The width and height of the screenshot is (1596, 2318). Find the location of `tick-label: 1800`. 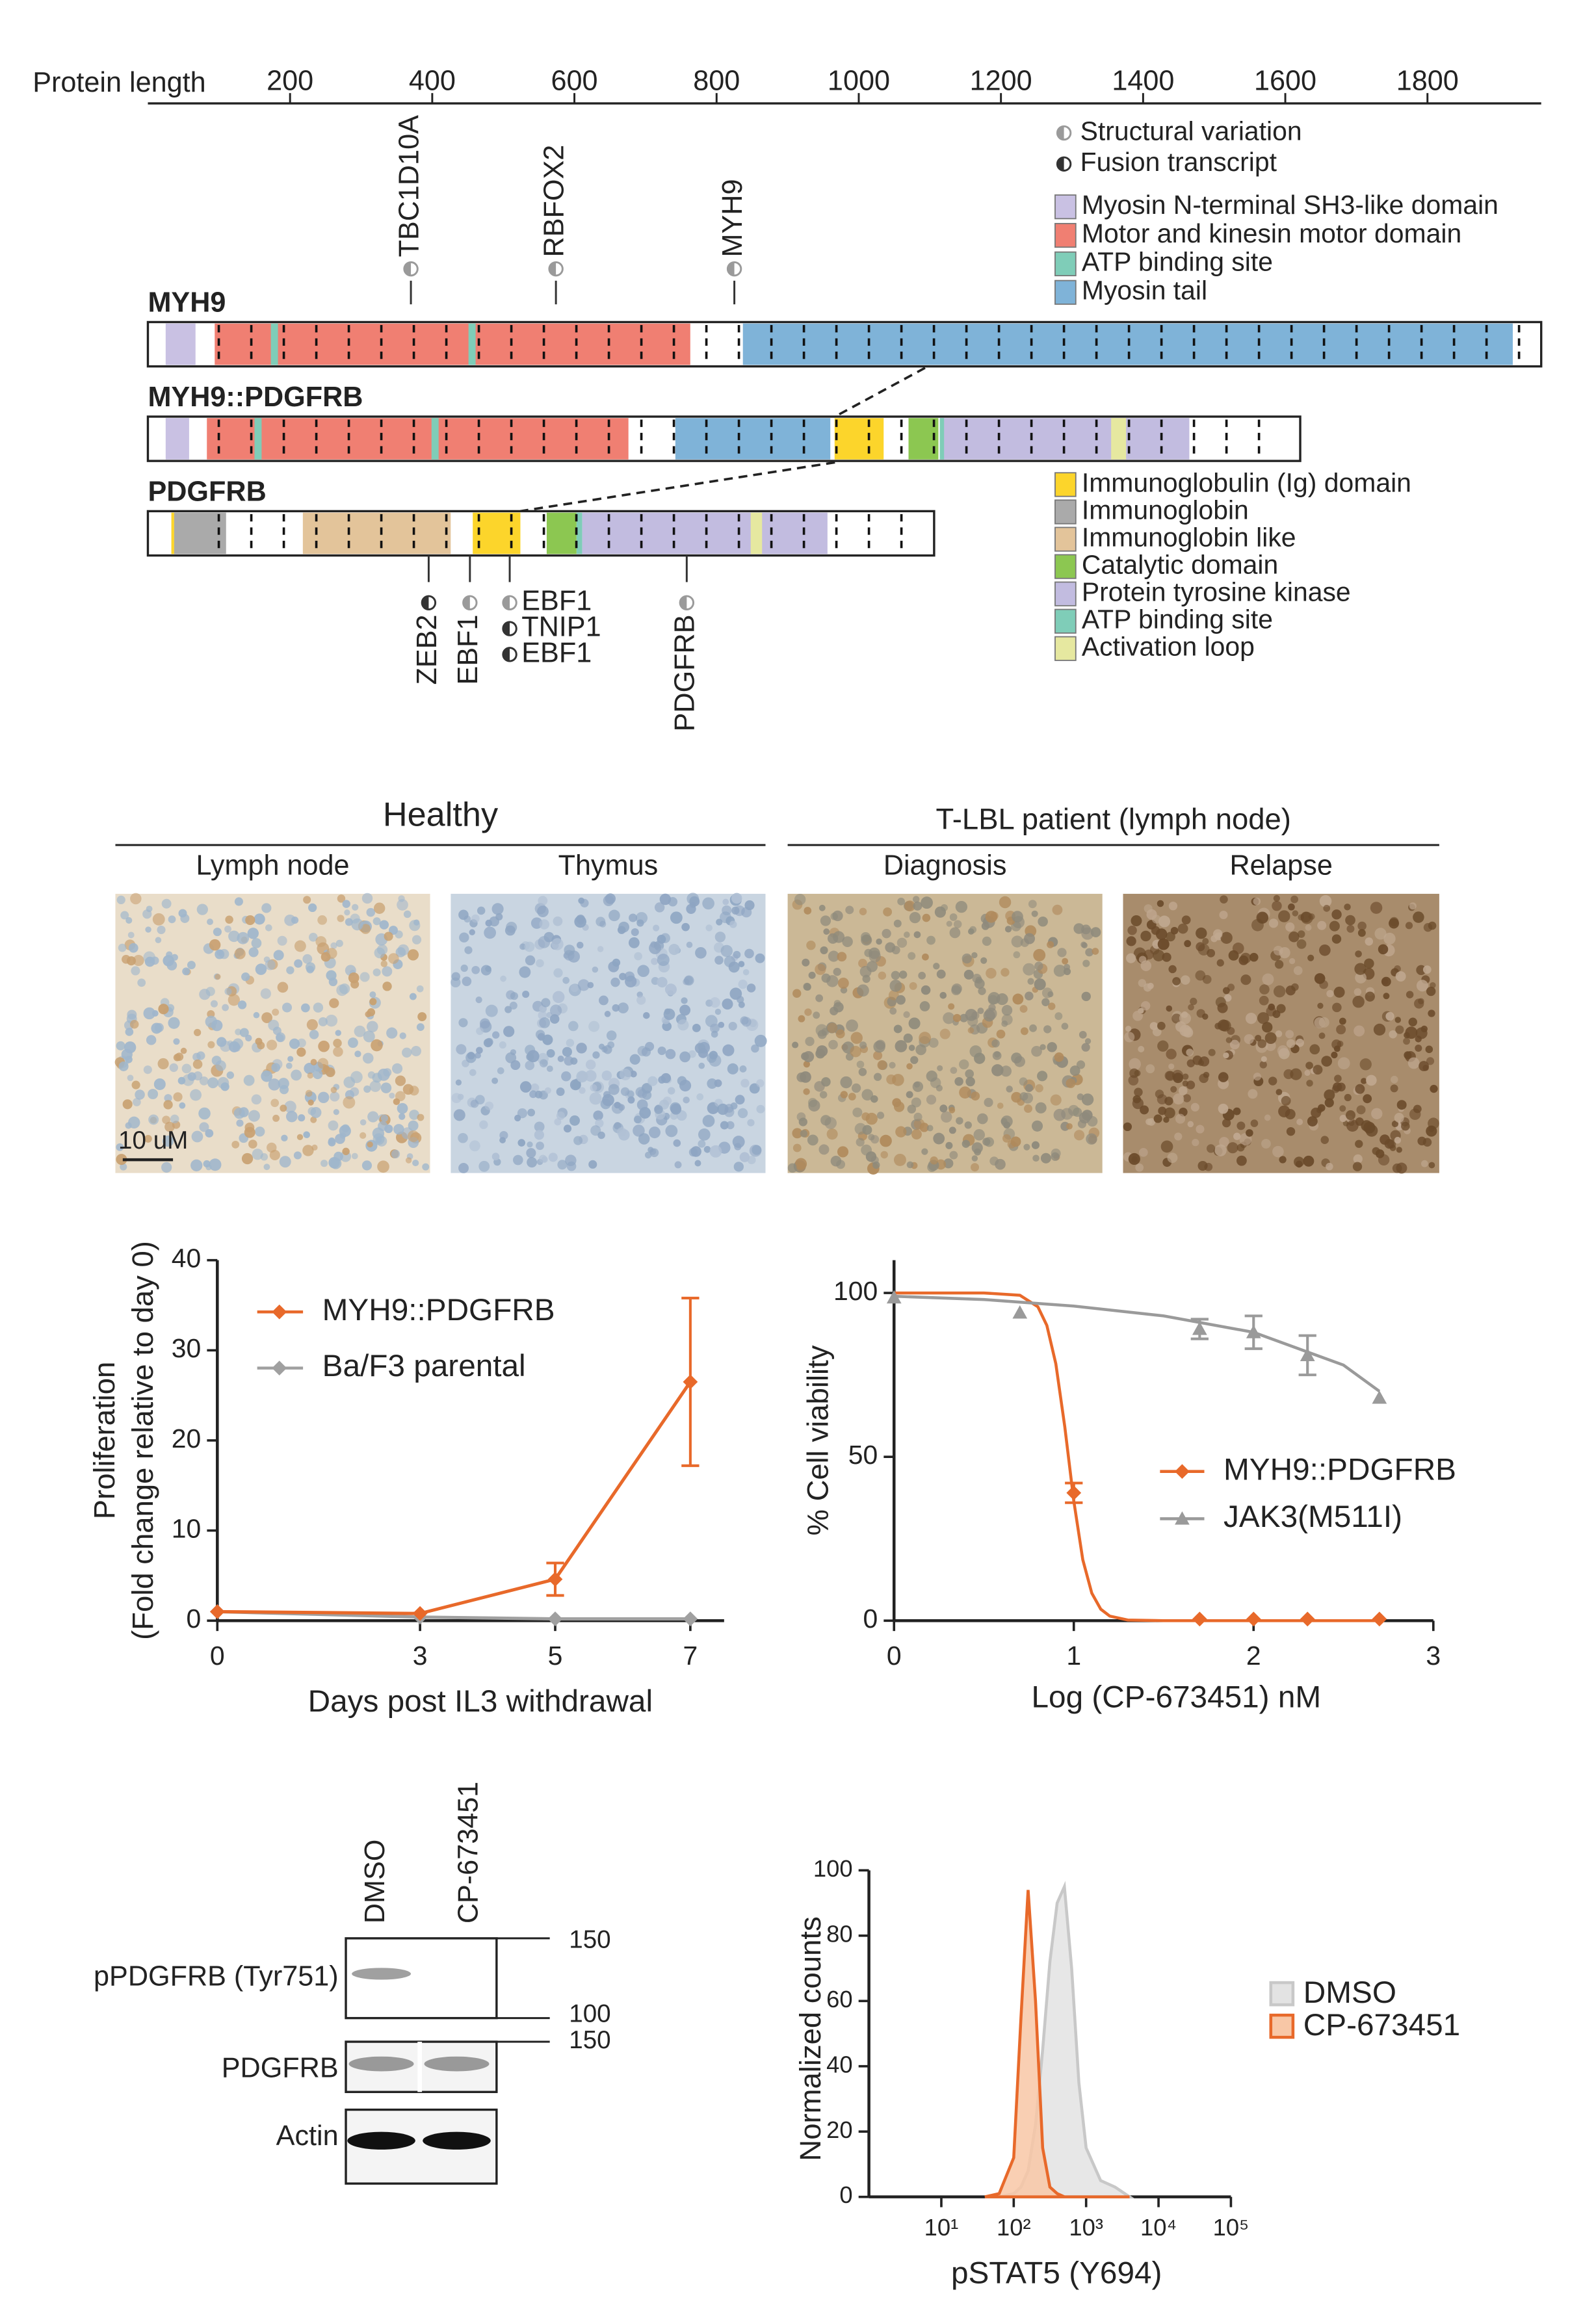

tick-label: 1800 is located at coordinates (1427, 81).